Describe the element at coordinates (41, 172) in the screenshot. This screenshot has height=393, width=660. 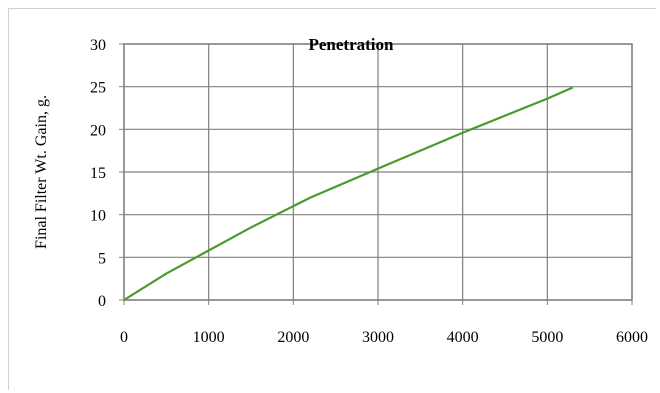
I see `y-axis-label: Final Filter Wt. Gain, g.` at that location.